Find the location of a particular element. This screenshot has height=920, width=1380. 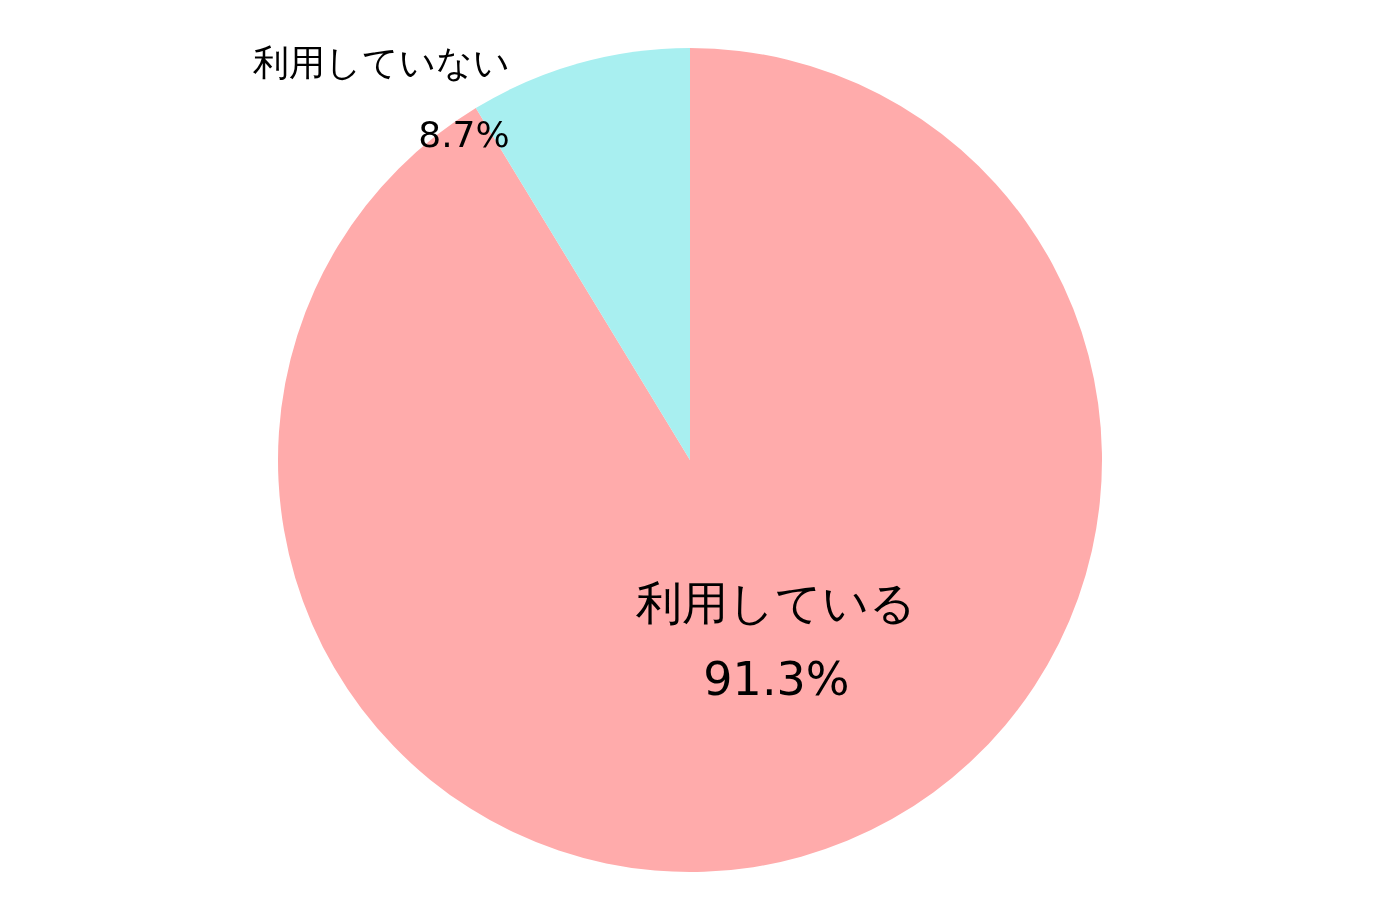

slice-label: 利用していない is located at coordinates (381, 63).